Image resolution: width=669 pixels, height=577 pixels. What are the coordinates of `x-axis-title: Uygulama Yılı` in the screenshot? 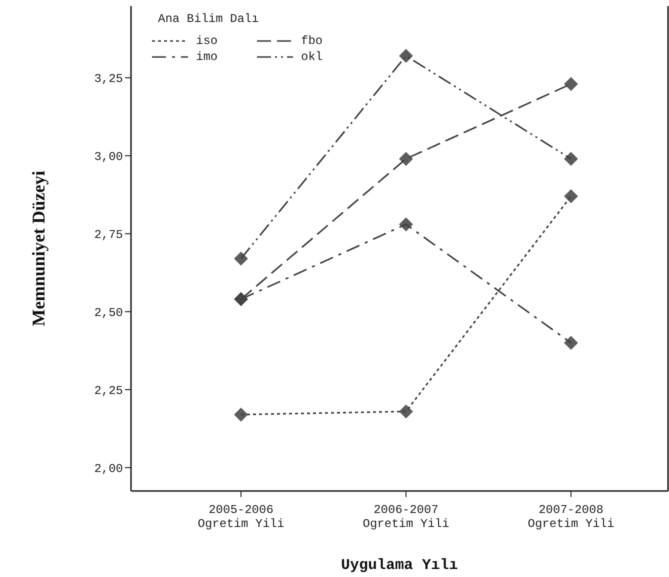 It's located at (399, 565).